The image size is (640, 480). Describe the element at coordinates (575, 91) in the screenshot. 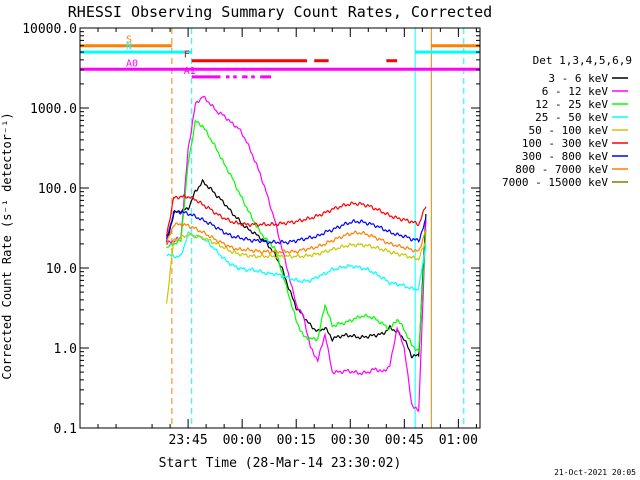

I see `legend-label-1: 6 - 12 keV` at that location.